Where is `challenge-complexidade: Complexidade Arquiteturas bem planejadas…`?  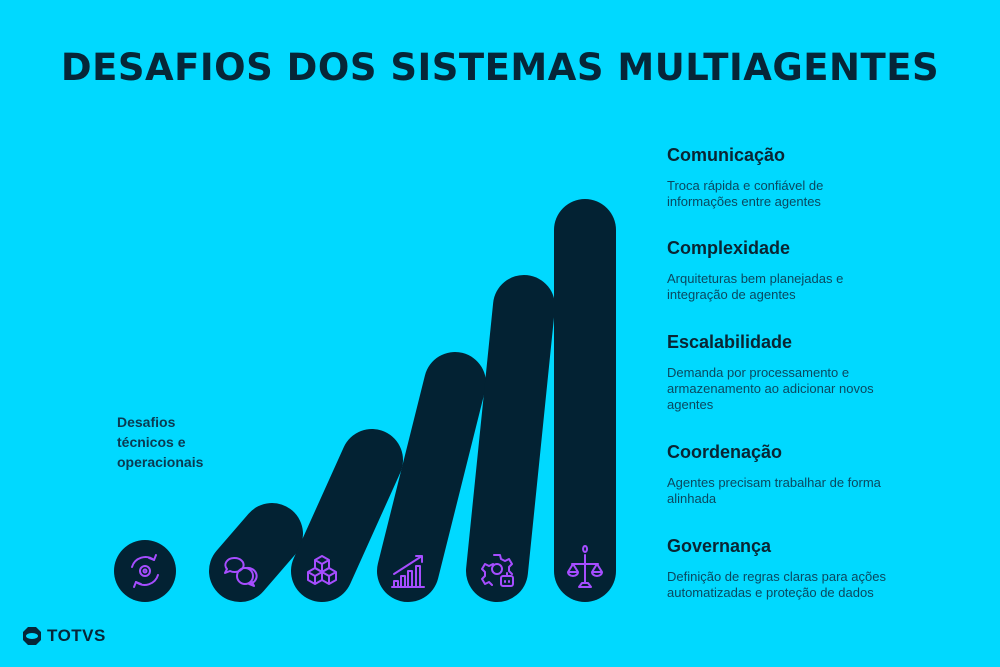
challenge-complexidade: Complexidade Arquiteturas bem planejadas… is located at coordinates (827, 270).